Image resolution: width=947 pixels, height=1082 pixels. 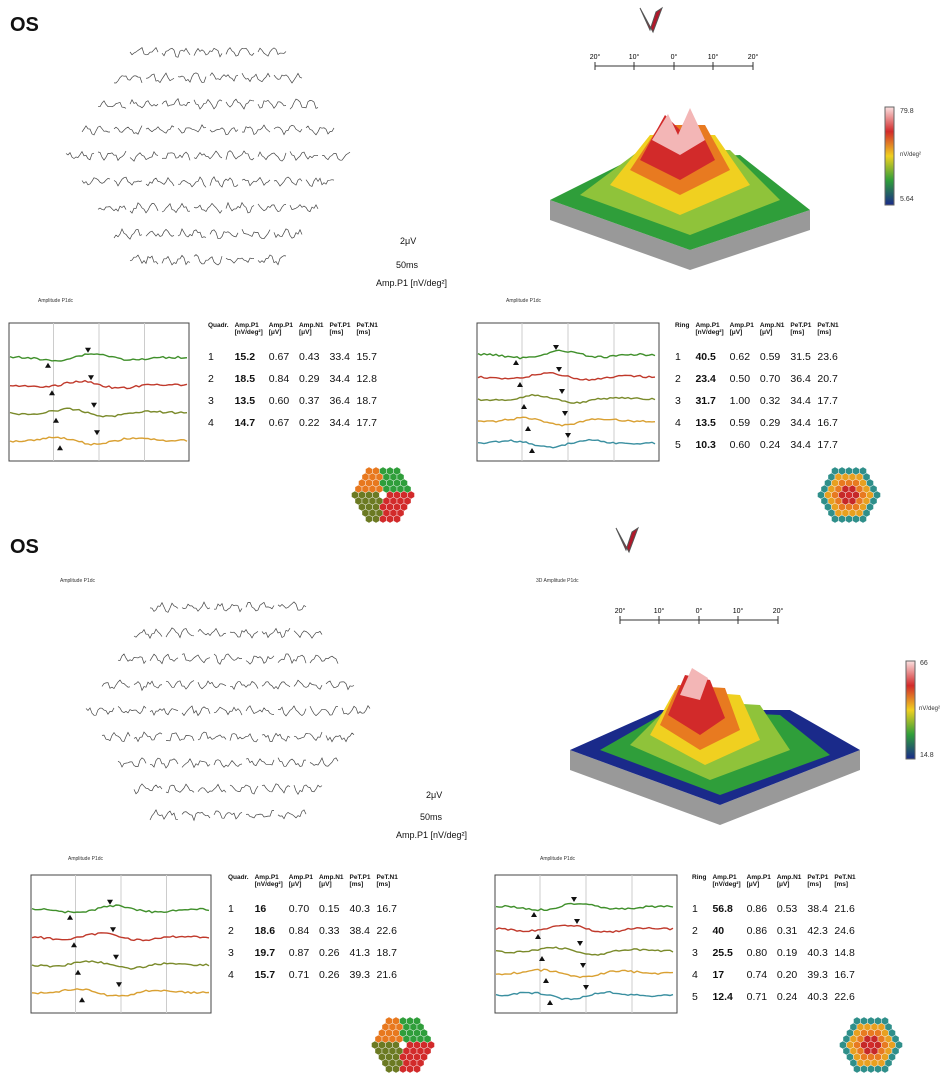 I want to click on quad-title: Amplitude P1dc, so click(x=86, y=859).